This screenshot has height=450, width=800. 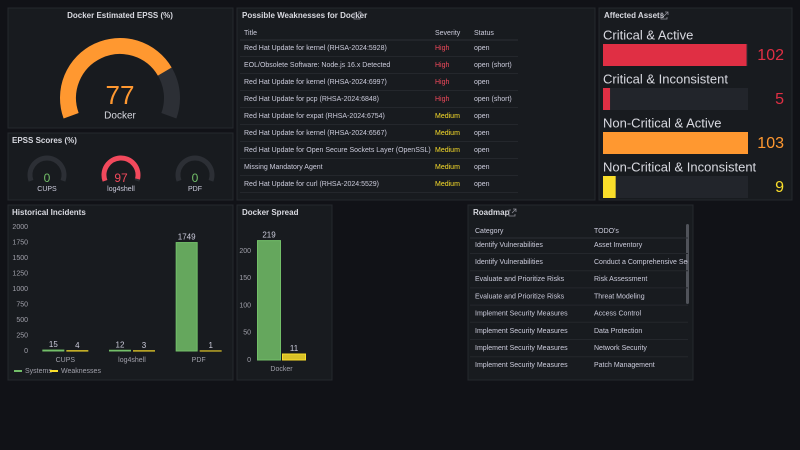 What do you see at coordinates (675, 187) in the screenshot?
I see `bar-track` at bounding box center [675, 187].